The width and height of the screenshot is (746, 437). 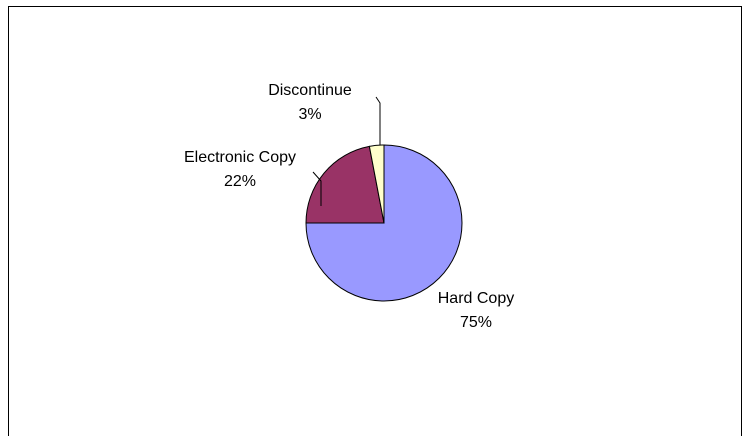 What do you see at coordinates (317, 188) in the screenshot?
I see `leader-line-electronic-copy` at bounding box center [317, 188].